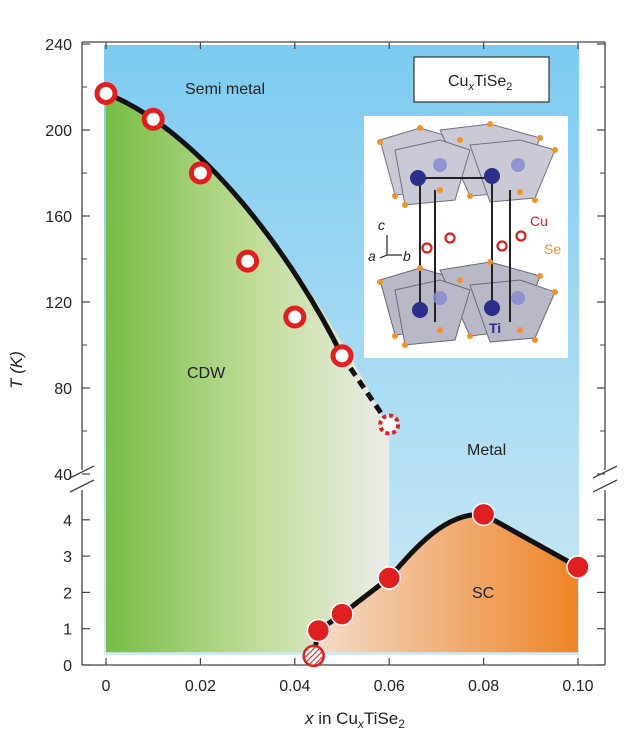  What do you see at coordinates (480, 83) in the screenshot?
I see `compound-label: CuxTiSe2` at bounding box center [480, 83].